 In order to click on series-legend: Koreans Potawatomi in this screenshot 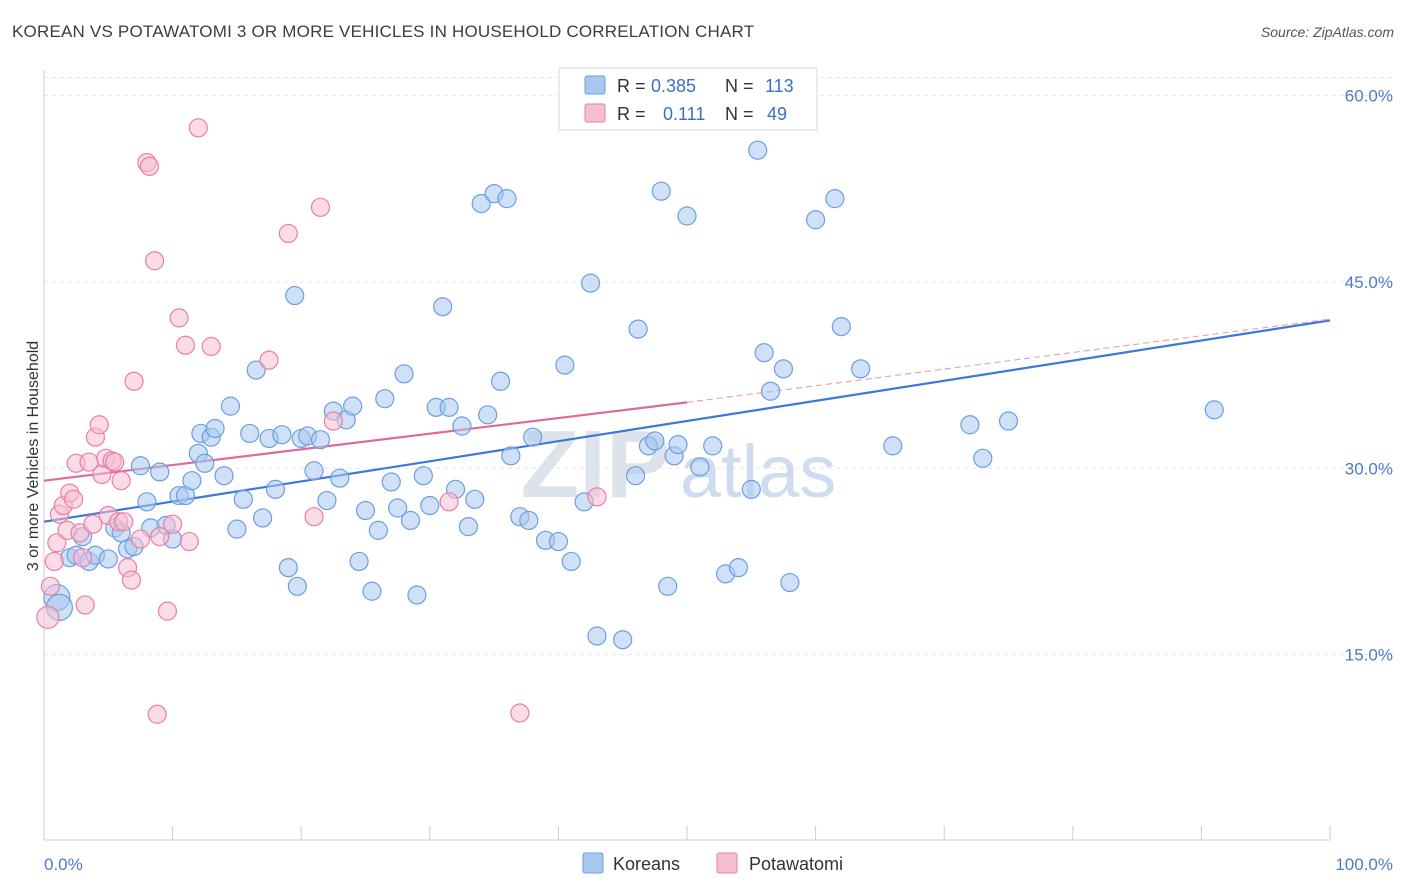, I will do `click(712, 863)`.